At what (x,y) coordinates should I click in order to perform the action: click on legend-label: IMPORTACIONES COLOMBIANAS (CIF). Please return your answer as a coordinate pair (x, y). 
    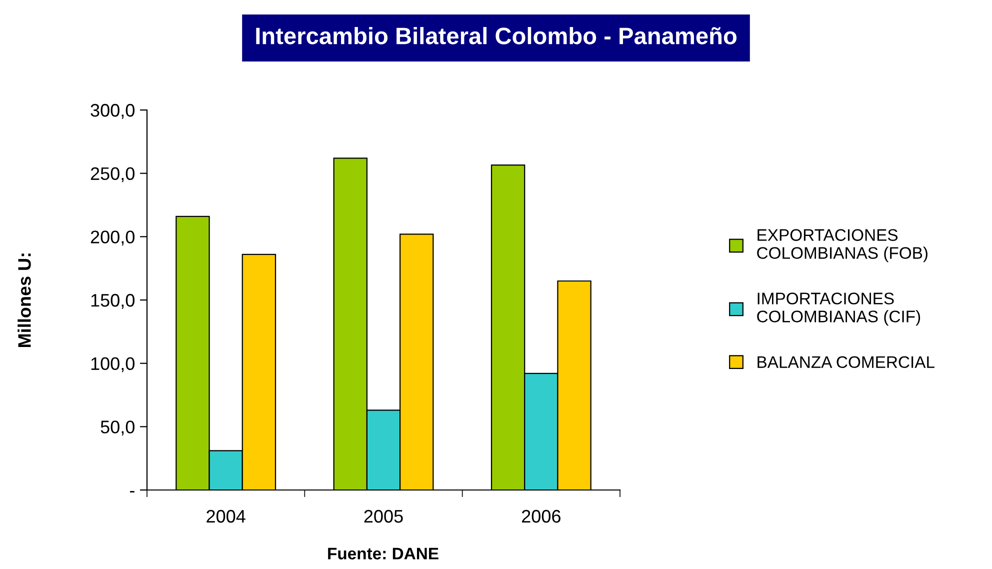
    Looking at the image, I should click on (838, 309).